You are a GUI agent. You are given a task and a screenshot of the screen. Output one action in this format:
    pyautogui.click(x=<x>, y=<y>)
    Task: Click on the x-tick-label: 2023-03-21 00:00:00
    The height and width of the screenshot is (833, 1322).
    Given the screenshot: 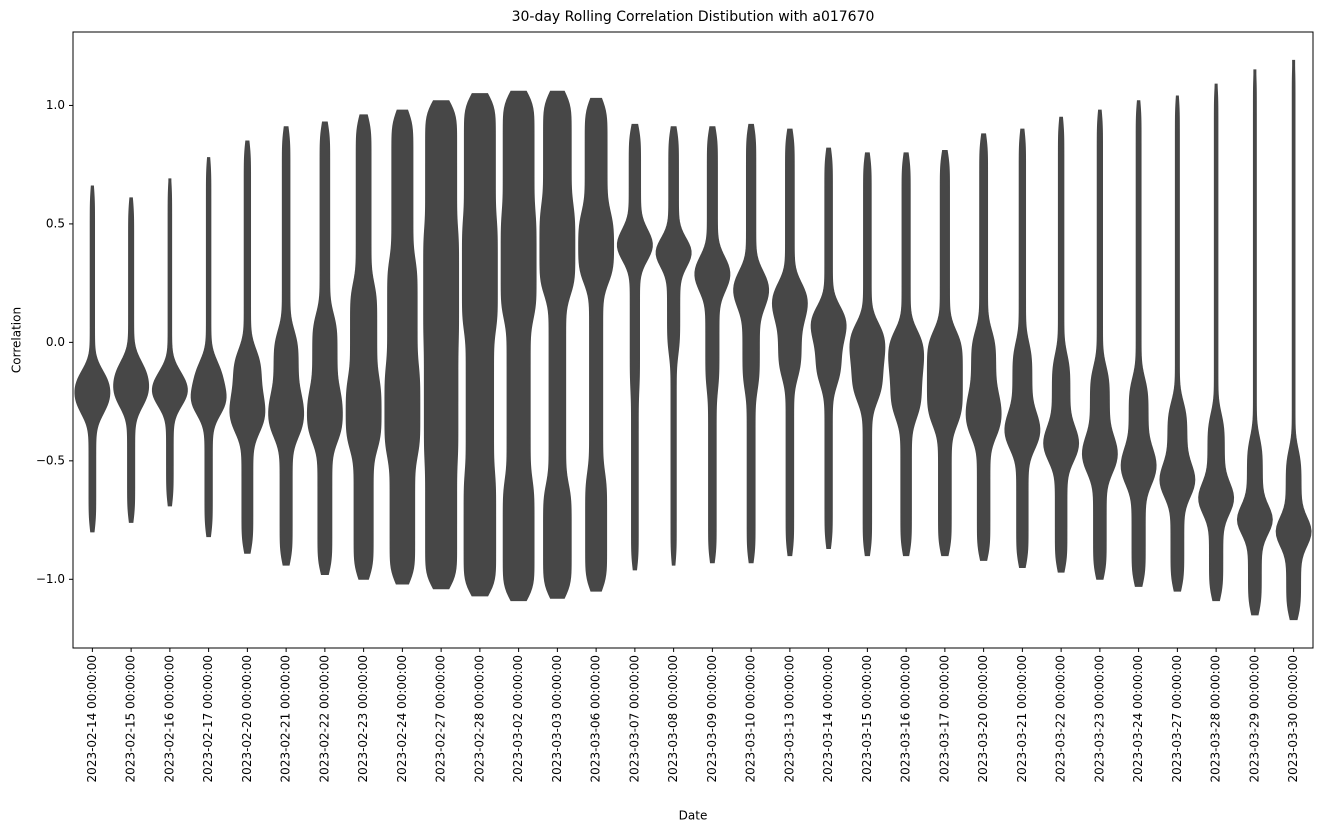 What is the action you would take?
    pyautogui.click(x=1022, y=718)
    